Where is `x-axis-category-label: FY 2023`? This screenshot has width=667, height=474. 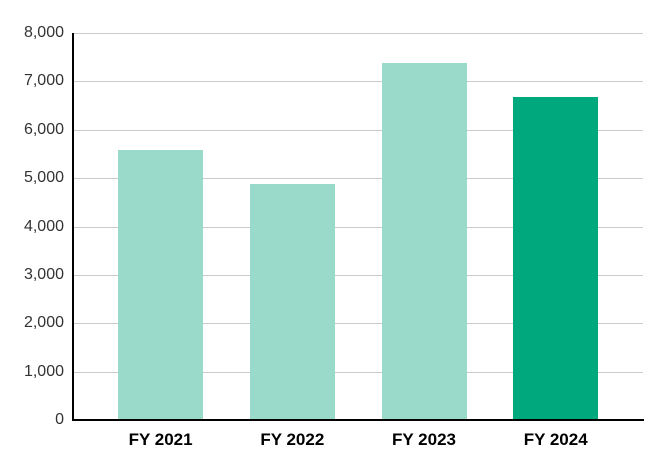 x-axis-category-label: FY 2023 is located at coordinates (424, 439).